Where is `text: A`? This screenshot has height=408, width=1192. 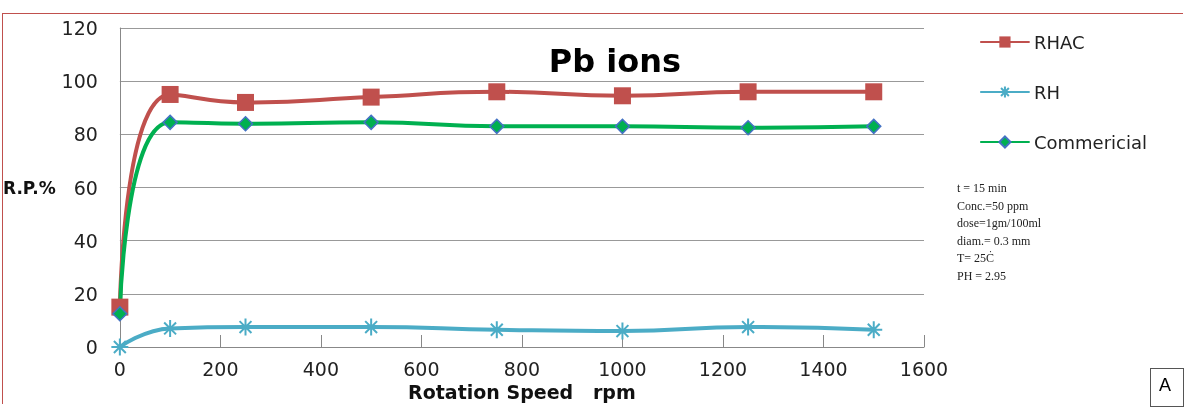
text: A is located at coordinates (1167, 387).